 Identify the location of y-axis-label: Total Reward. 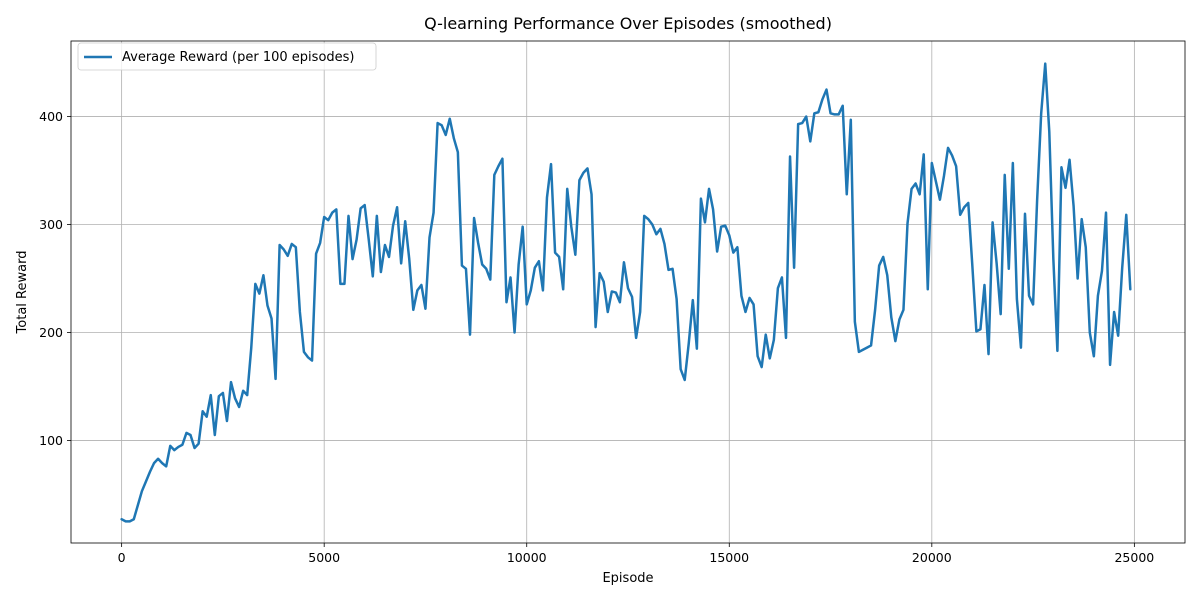
(22, 293).